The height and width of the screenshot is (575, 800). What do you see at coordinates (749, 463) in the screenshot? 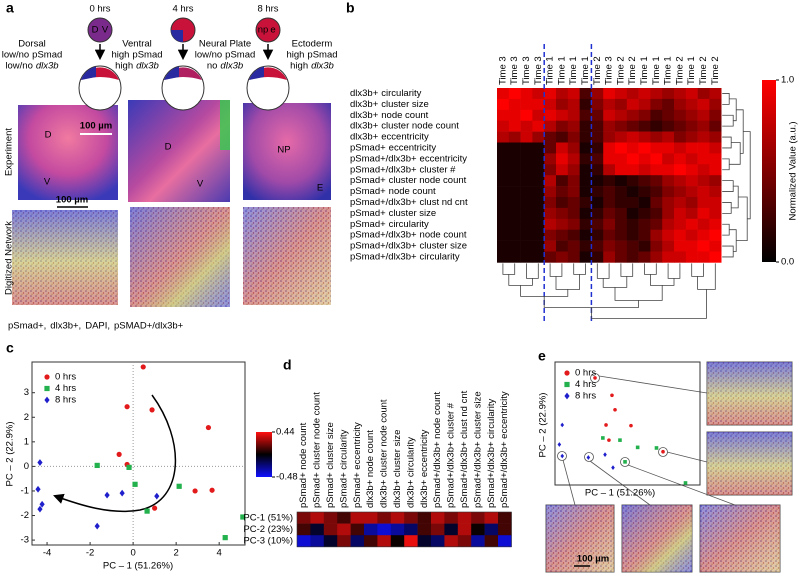
I see `thumbnail` at bounding box center [749, 463].